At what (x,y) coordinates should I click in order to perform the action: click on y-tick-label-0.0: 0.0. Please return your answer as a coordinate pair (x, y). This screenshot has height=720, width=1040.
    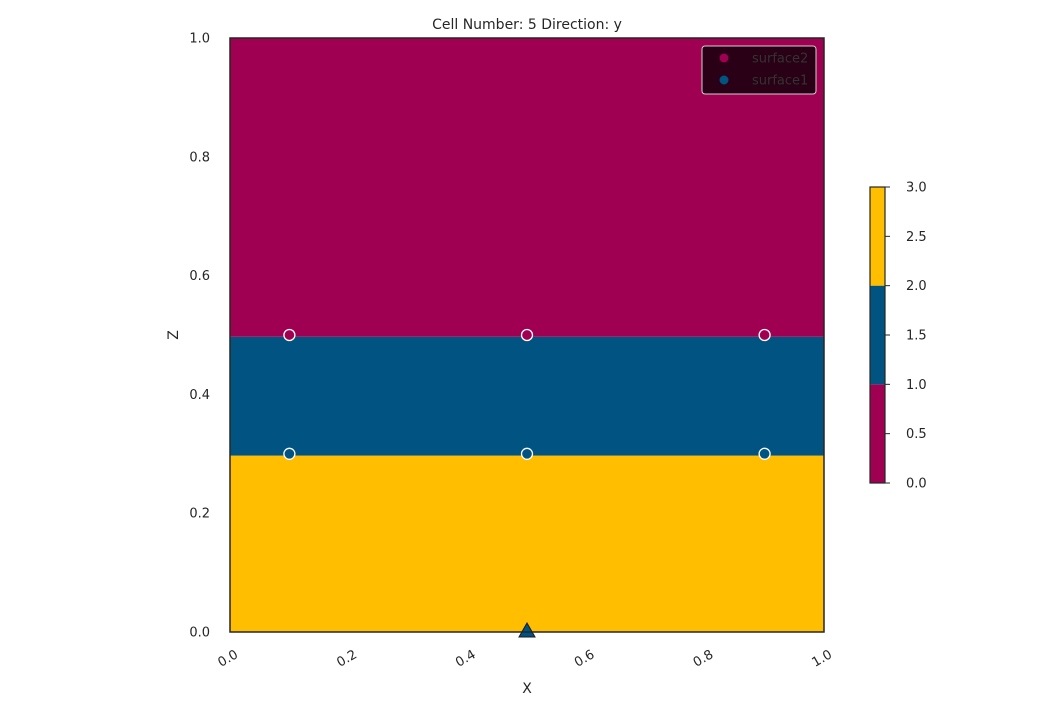
    Looking at the image, I should click on (199, 633).